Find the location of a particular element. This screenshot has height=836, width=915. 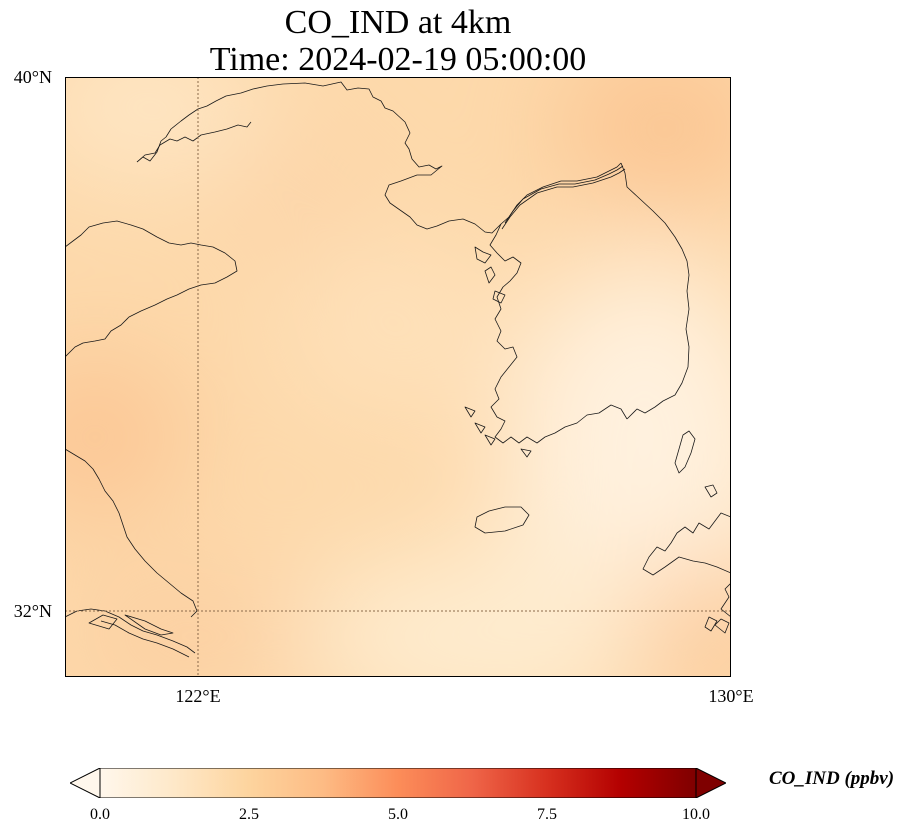

ytick-32N: 32°N is located at coordinates (32, 611).